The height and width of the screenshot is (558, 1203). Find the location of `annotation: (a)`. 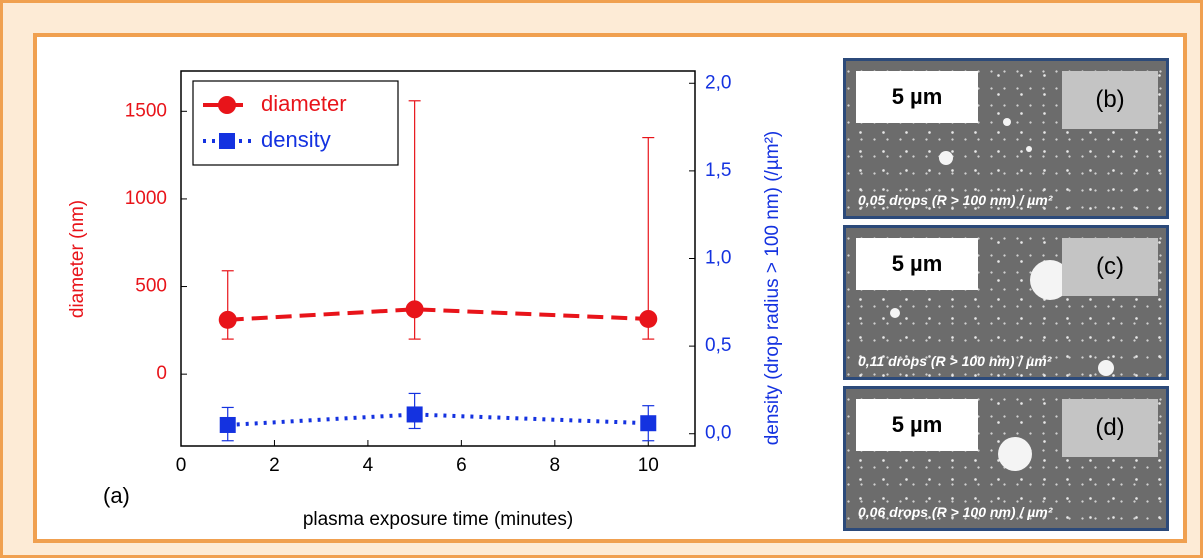

annotation: (a) is located at coordinates (116, 495).